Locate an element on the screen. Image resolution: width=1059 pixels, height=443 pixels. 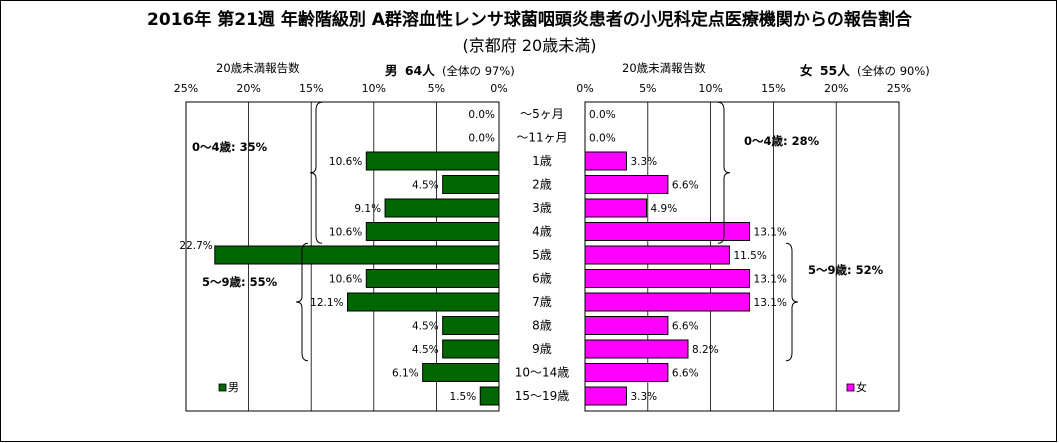
female-x-tick-label: 5% is located at coordinates (647, 88).